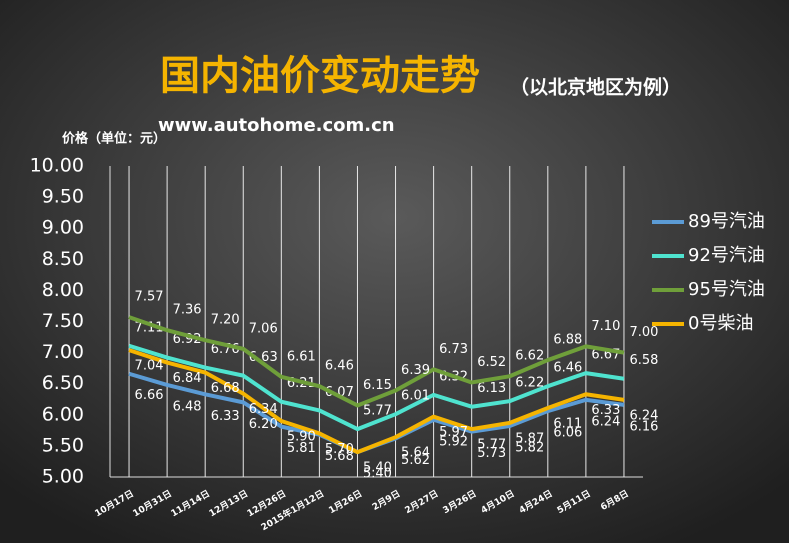 The image size is (789, 543). What do you see at coordinates (595, 87) in the screenshot?
I see `chart-subtitle: （以北京地区为例）` at bounding box center [595, 87].